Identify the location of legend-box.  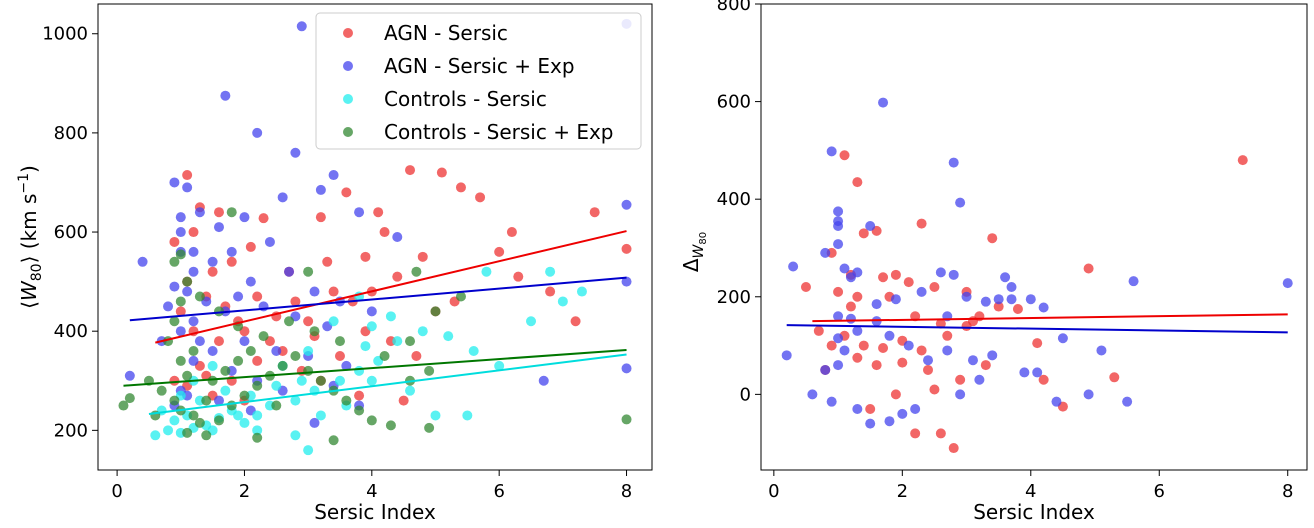
(478, 81).